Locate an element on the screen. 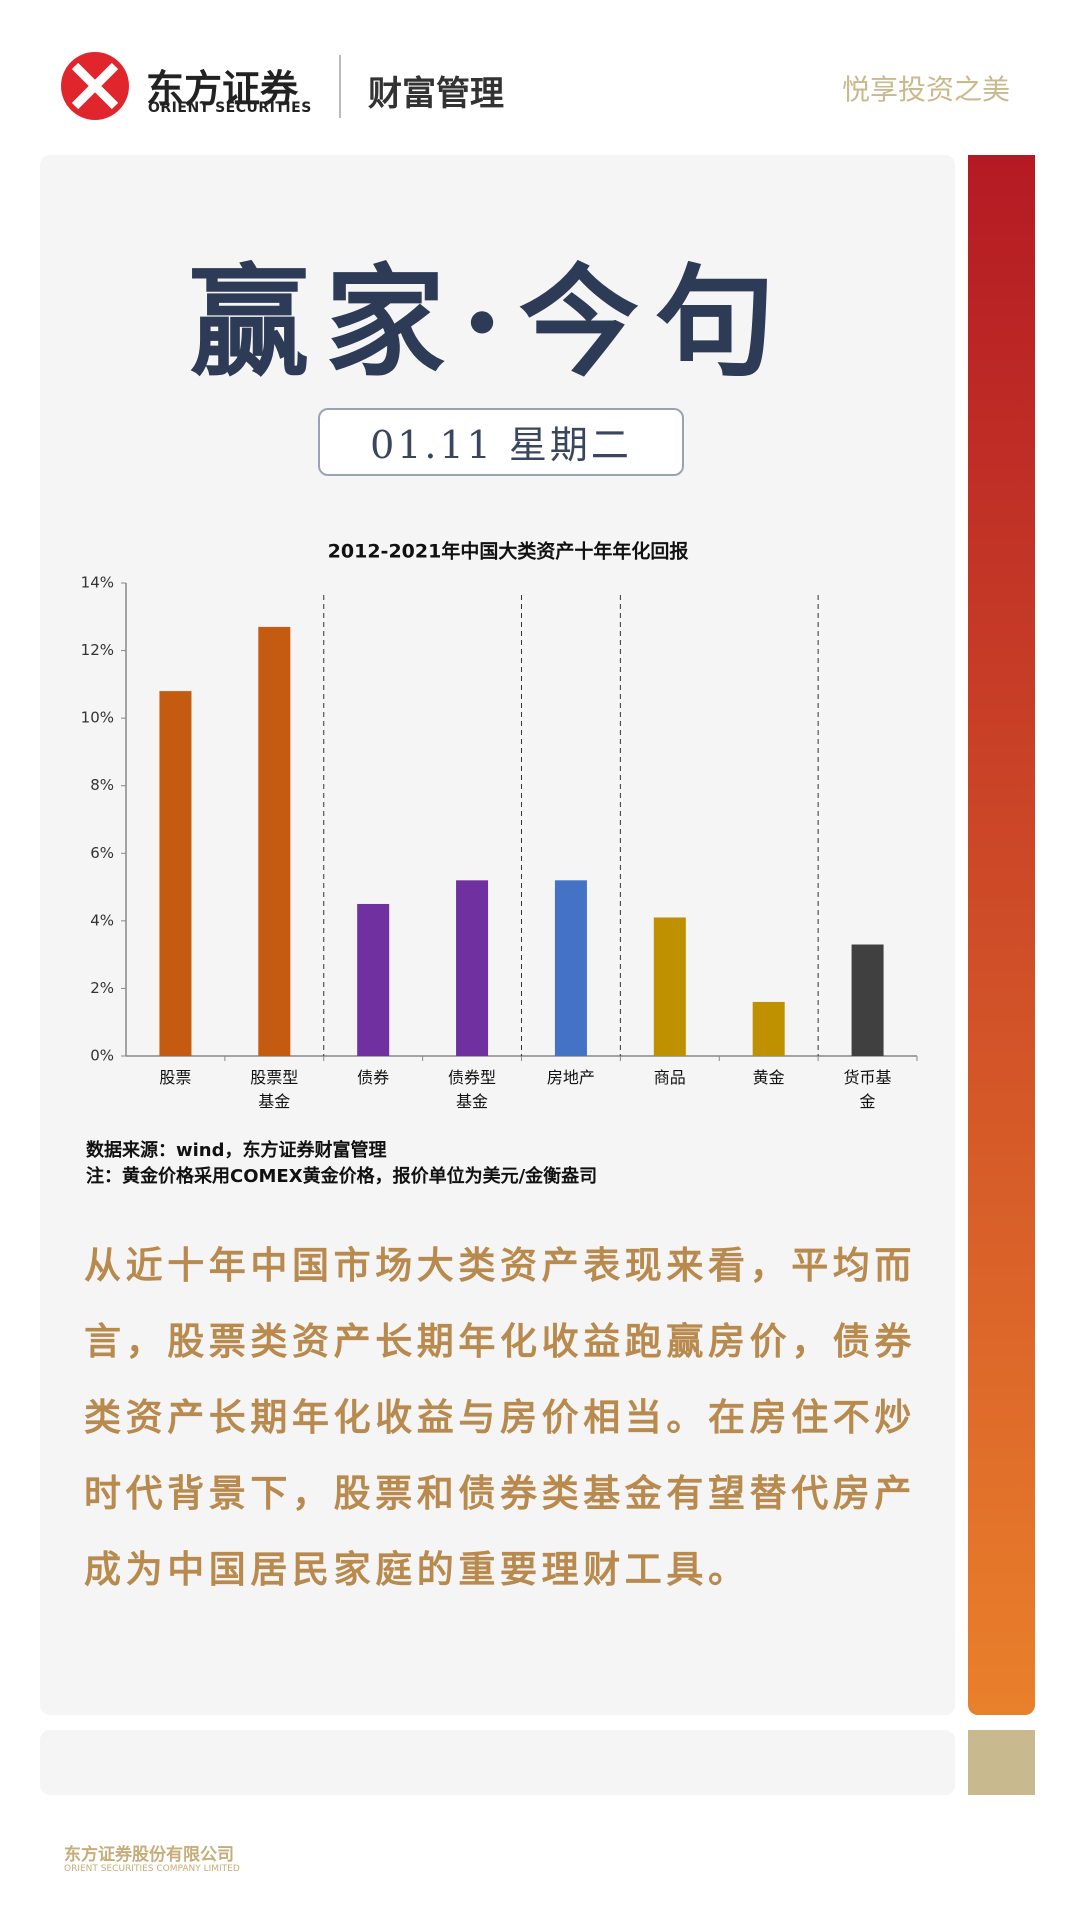 This screenshot has width=1080, height=1920. date: 01.11 星期二 is located at coordinates (501, 445).